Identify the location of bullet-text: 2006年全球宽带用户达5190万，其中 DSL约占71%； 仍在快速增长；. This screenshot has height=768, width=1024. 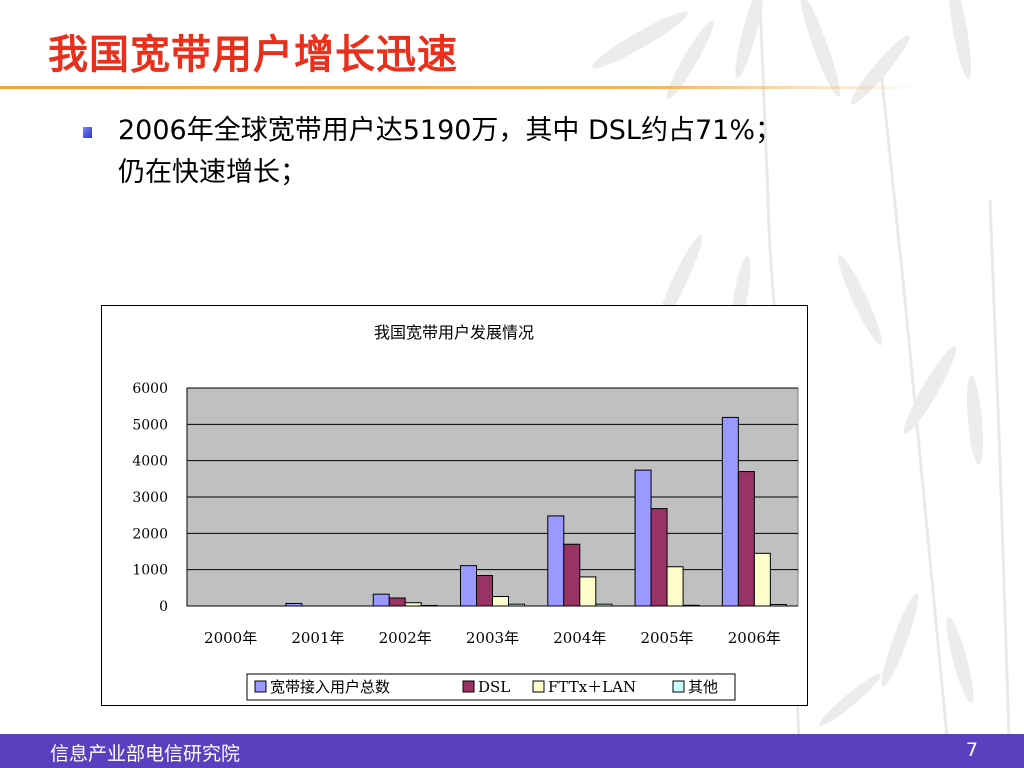
(528, 152).